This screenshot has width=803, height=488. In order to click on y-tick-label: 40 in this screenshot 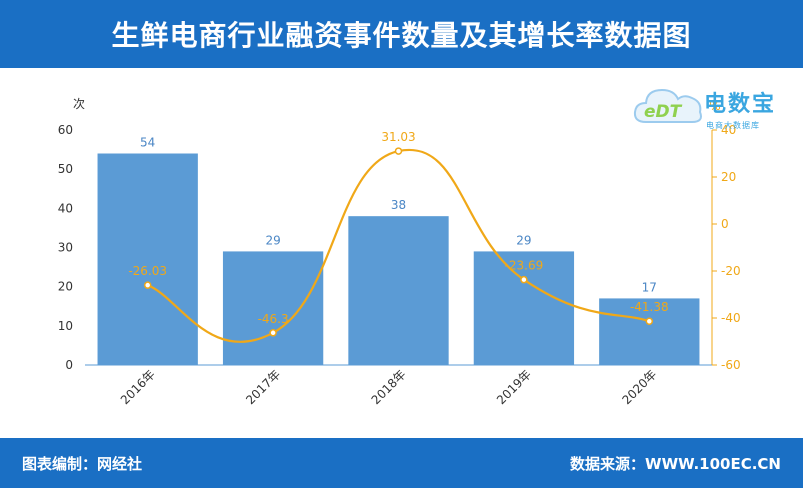, I will do `click(65, 208)`.